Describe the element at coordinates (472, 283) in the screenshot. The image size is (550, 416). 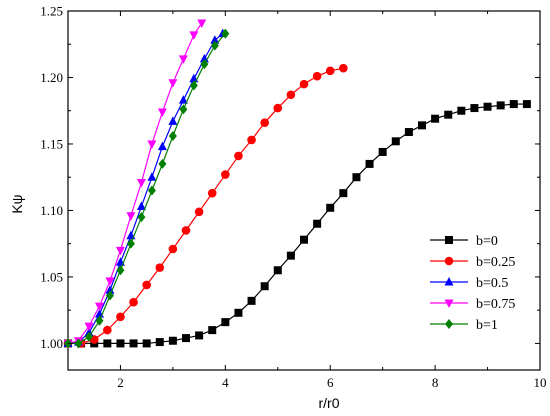
I see `legend: b=0 b=0.25 b=0.5 b=0.75 b=1` at that location.